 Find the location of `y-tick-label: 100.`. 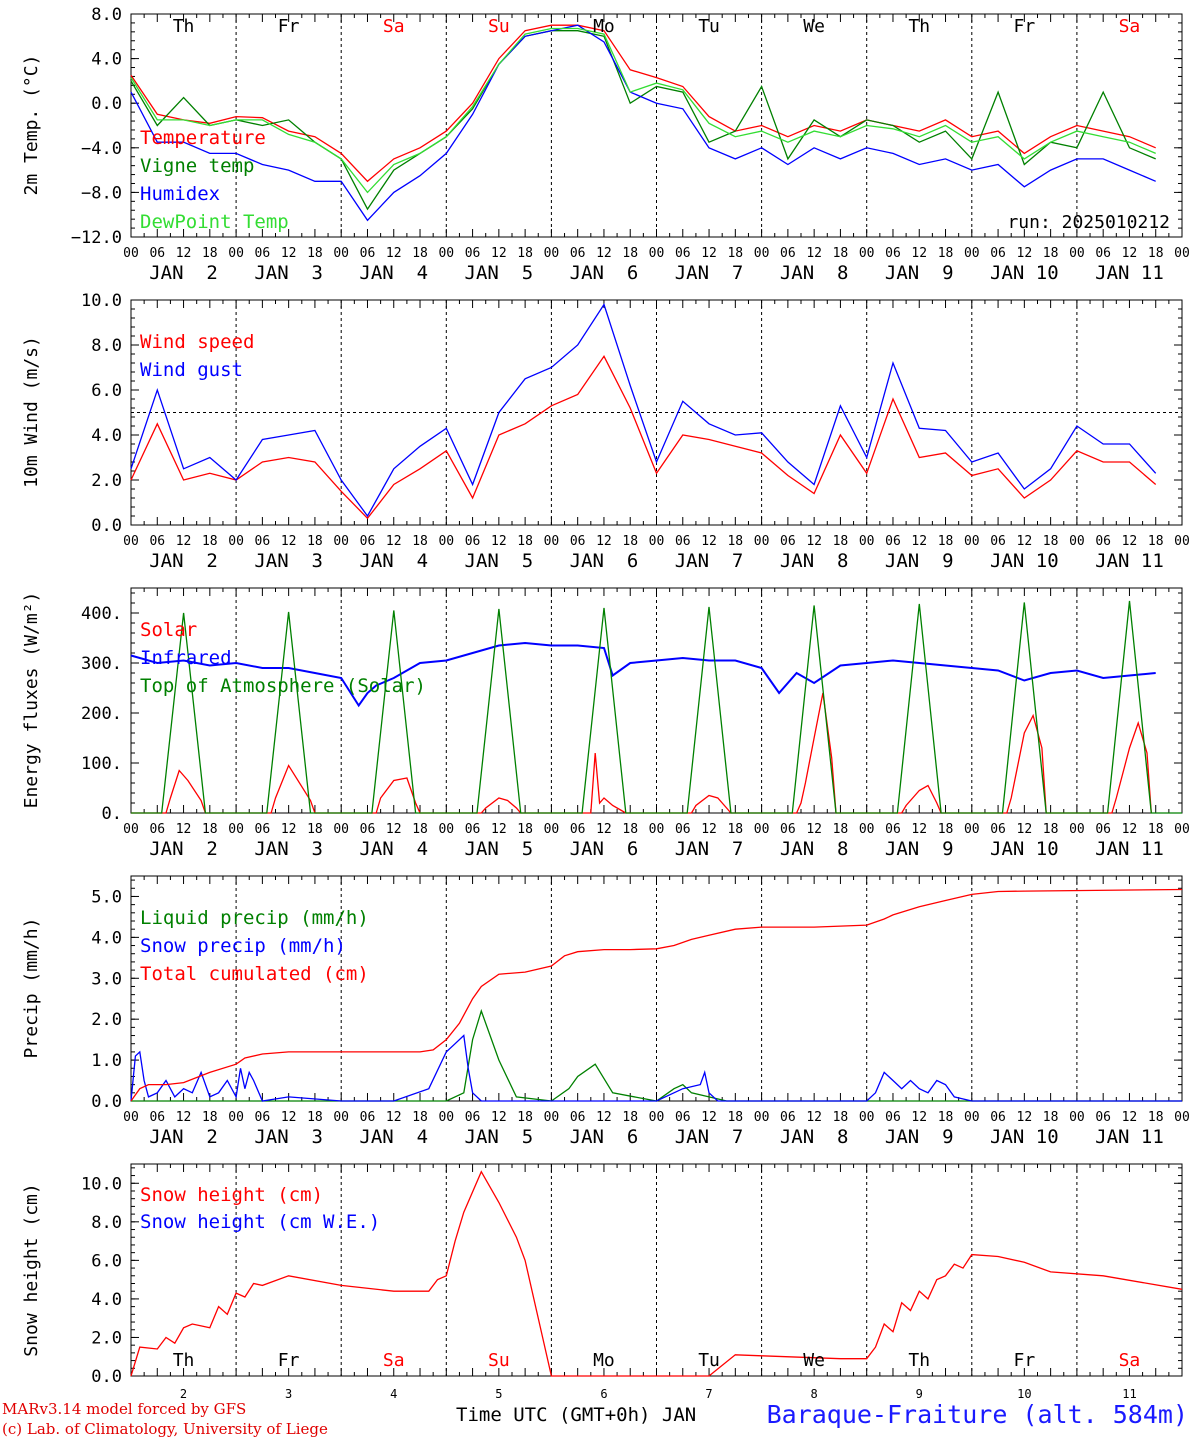

y-tick-label: 100. is located at coordinates (101, 764).